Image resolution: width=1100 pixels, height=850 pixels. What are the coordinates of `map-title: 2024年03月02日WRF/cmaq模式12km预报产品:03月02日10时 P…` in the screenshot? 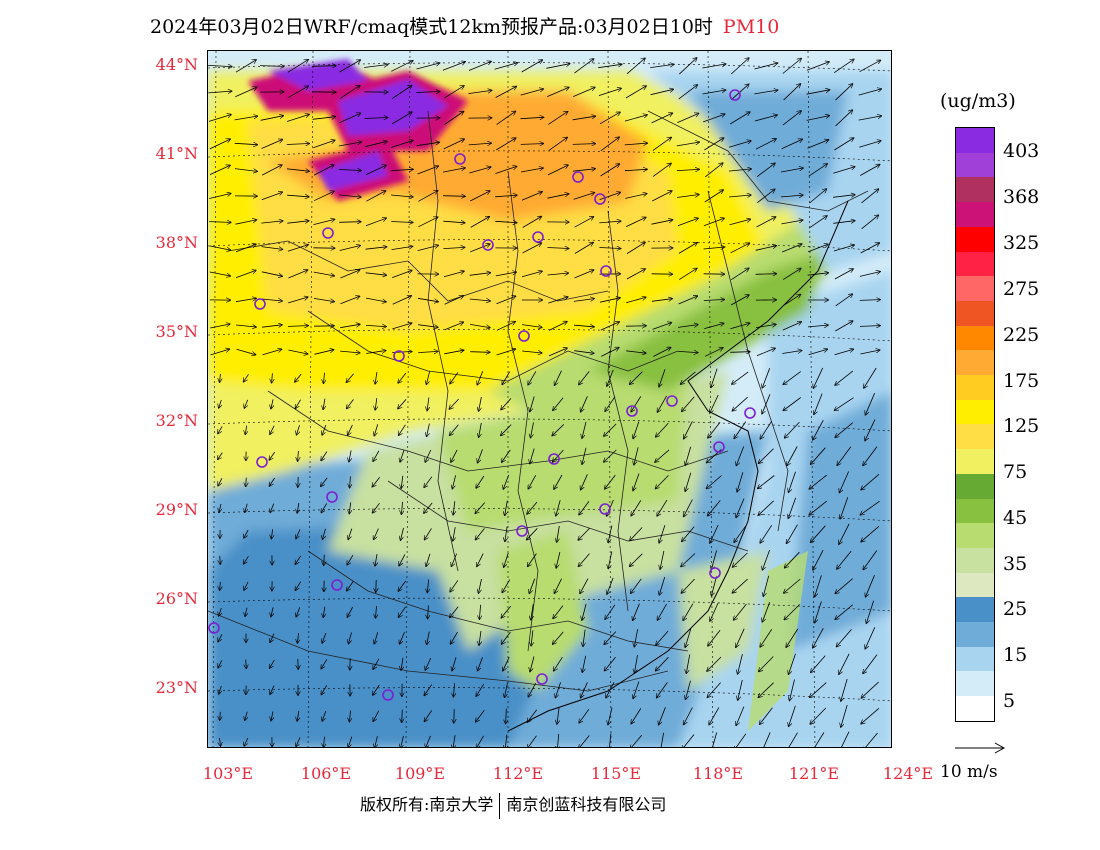 It's located at (560, 25).